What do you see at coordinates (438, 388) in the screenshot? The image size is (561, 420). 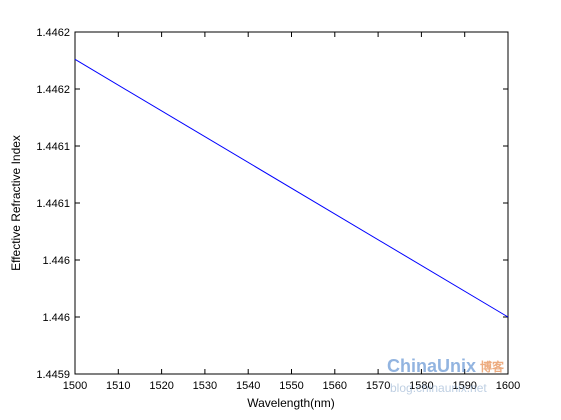 I see `watermark-url: blog.chinaunix.net` at bounding box center [438, 388].